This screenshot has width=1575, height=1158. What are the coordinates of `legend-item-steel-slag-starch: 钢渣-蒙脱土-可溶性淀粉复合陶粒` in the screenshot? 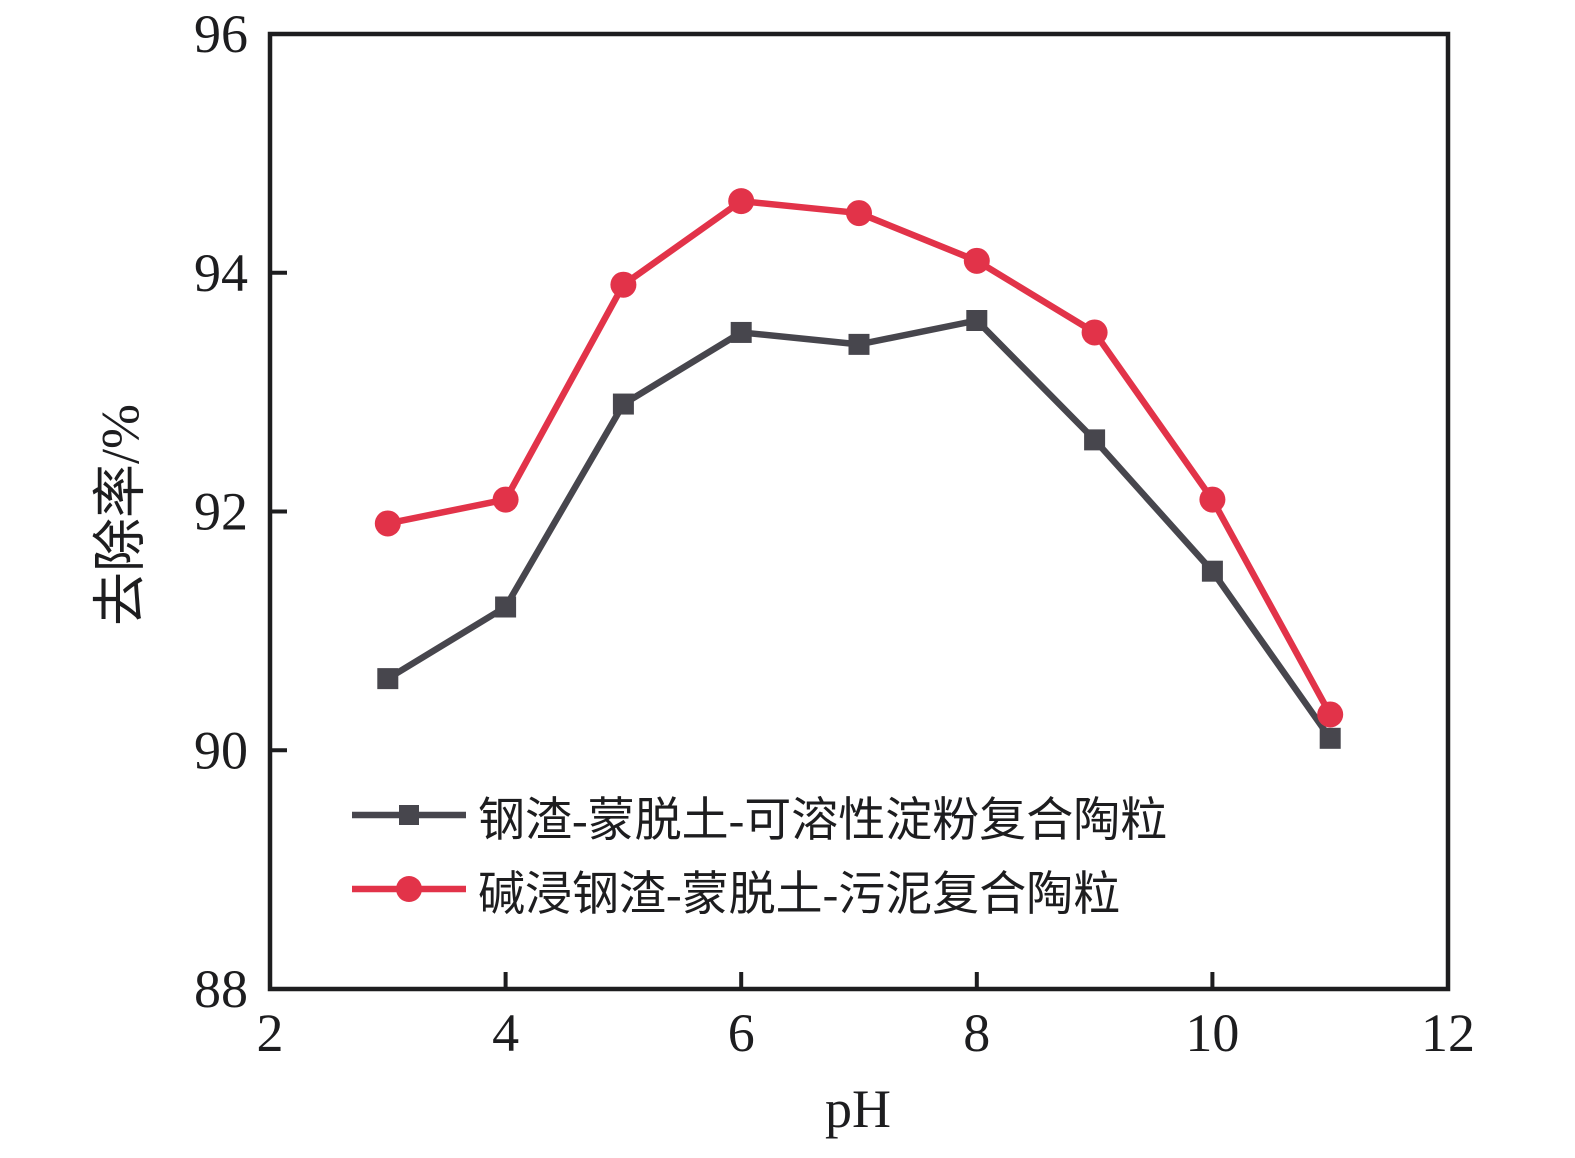 It's located at (758, 815).